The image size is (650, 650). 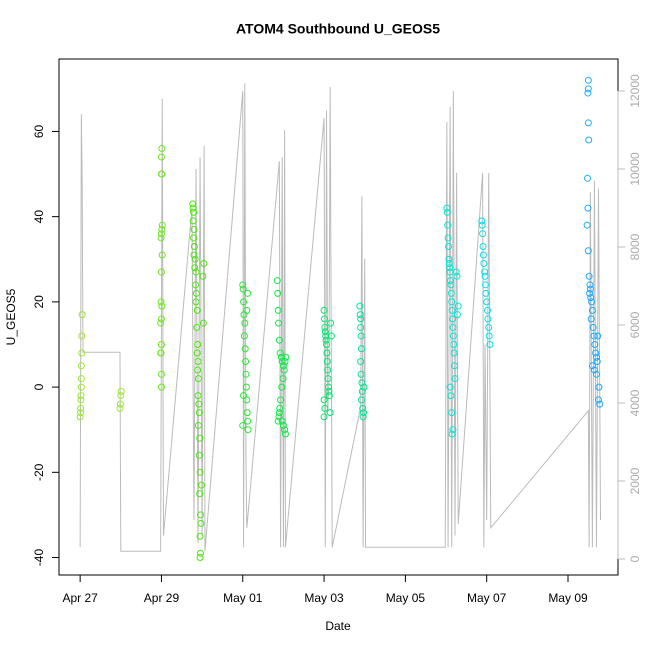 What do you see at coordinates (406, 598) in the screenshot?
I see `x-tick-label: May 05` at bounding box center [406, 598].